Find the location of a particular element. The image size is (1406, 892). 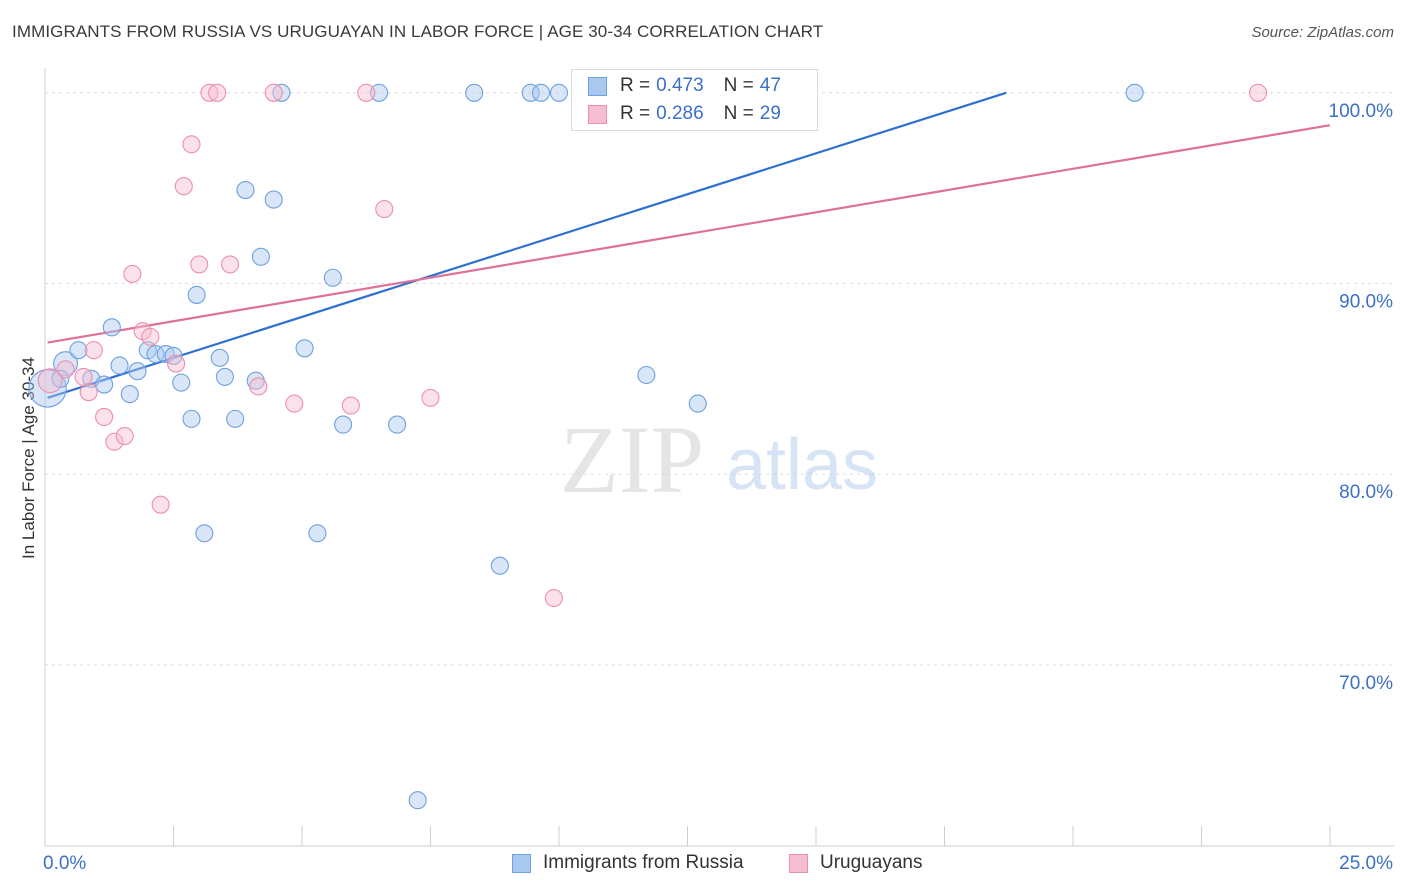

legend-item-russia: Immigrants from Russia is located at coordinates (628, 863).